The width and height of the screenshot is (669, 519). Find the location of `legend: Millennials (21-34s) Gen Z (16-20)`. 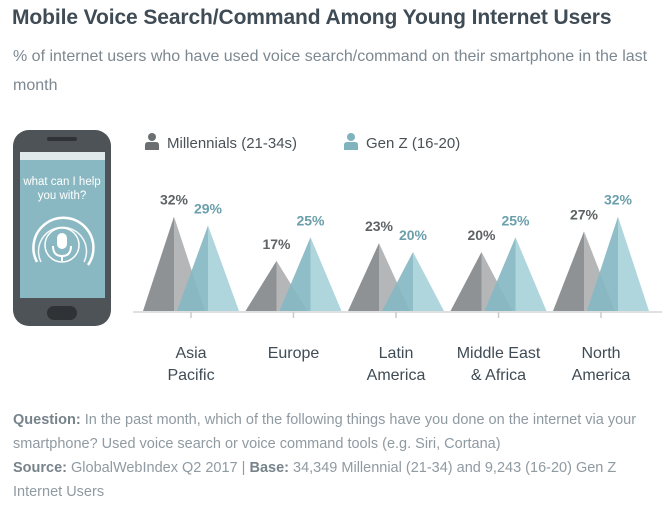

legend: Millennials (21-34s) Gen Z (16-20) is located at coordinates (302, 142).